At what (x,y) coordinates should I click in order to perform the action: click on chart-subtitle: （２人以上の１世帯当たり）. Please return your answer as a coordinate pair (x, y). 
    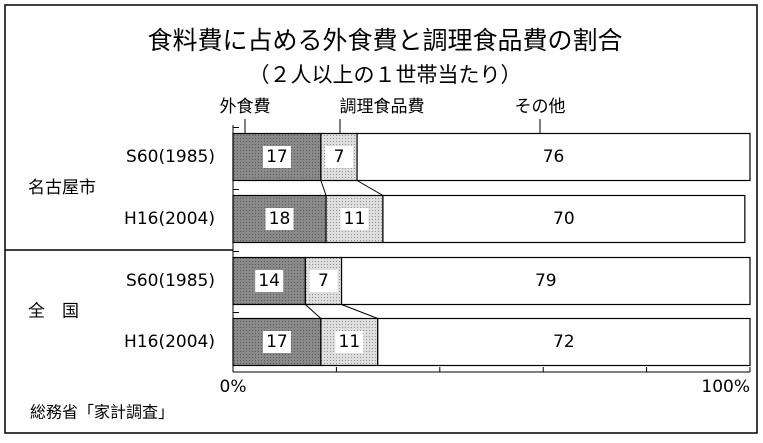
    Looking at the image, I should click on (385, 75).